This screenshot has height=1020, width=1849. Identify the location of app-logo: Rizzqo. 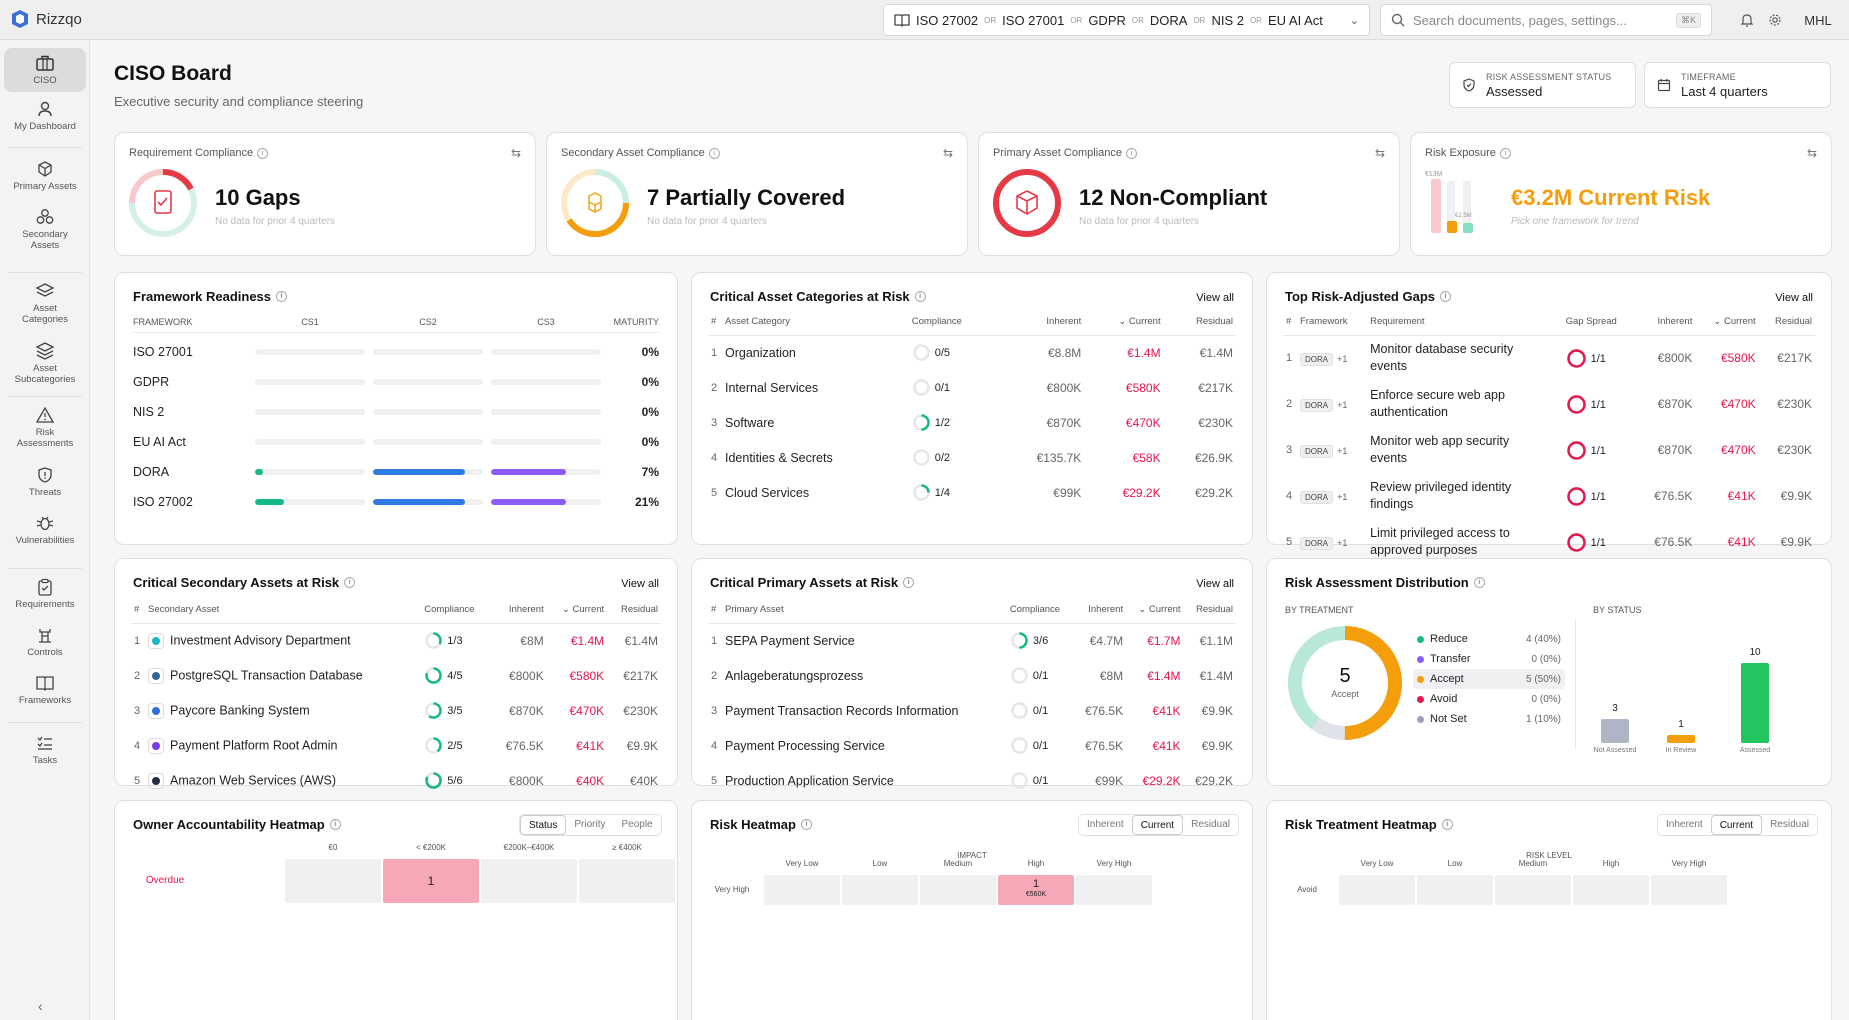
(46, 19).